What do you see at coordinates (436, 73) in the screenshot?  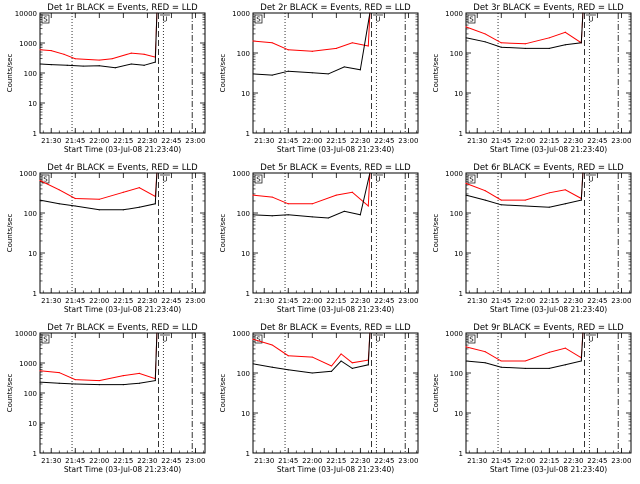 I see `y-axis-label: Counts/sec` at bounding box center [436, 73].